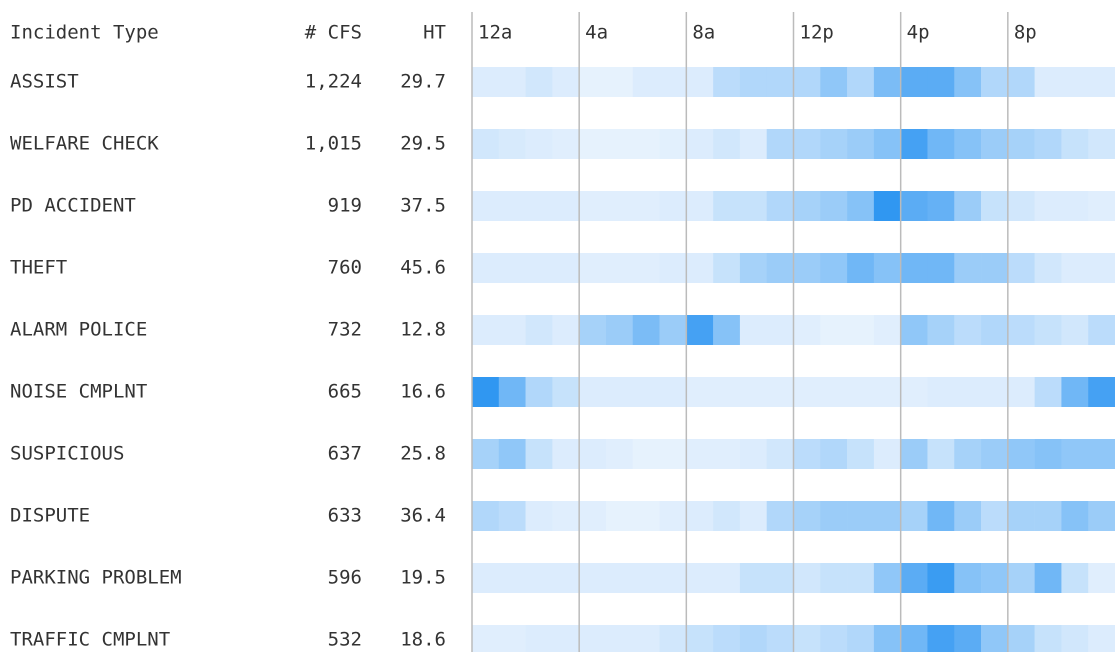  What do you see at coordinates (333, 144) in the screenshot?
I see `cfs-count: 1,015` at bounding box center [333, 144].